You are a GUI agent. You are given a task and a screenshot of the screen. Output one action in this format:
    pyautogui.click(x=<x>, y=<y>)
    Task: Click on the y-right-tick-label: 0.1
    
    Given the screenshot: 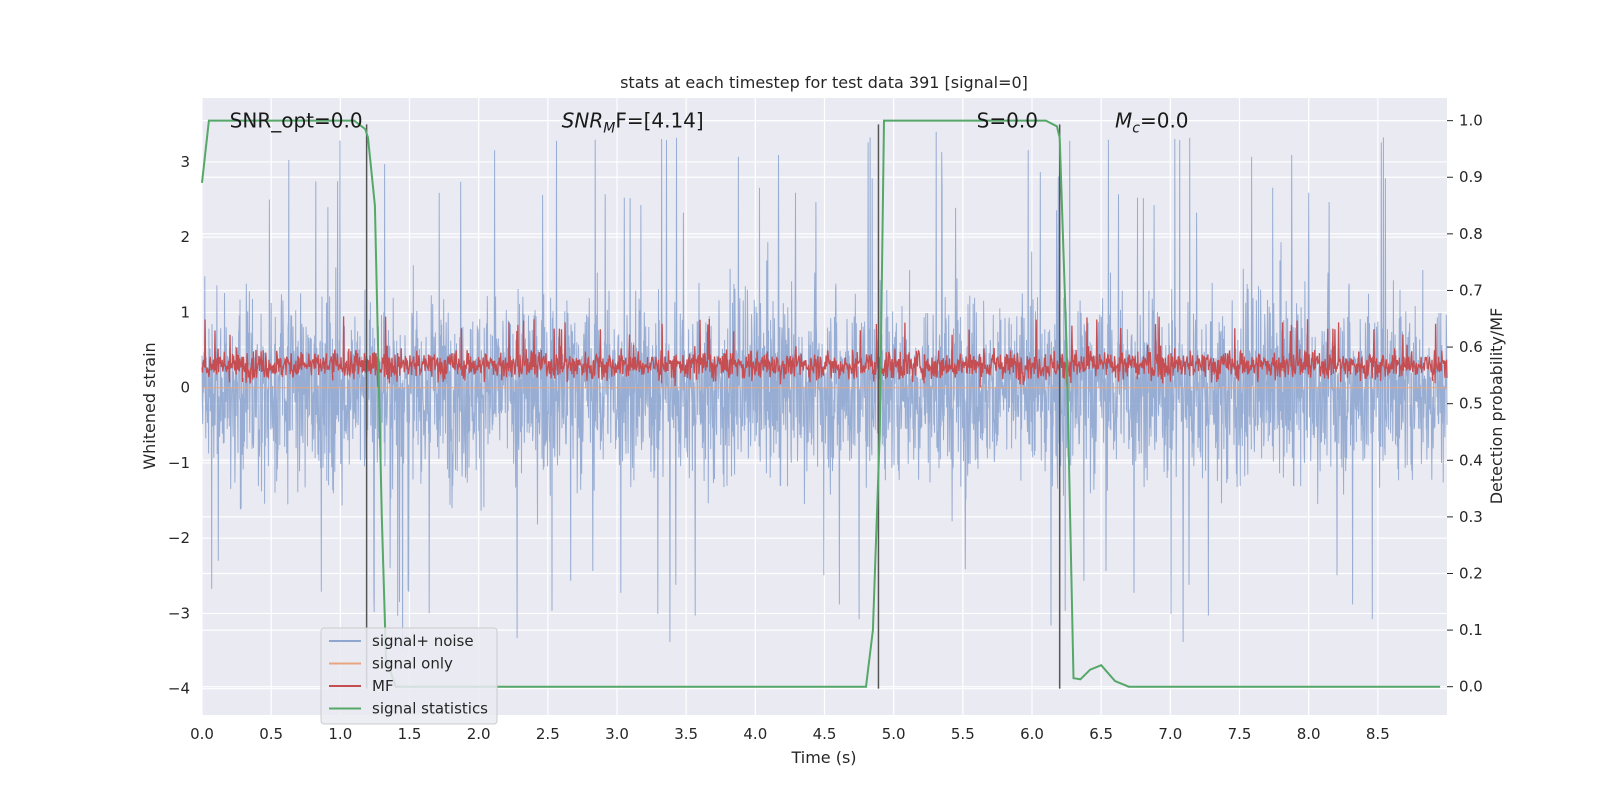 What is the action you would take?
    pyautogui.click(x=1471, y=630)
    